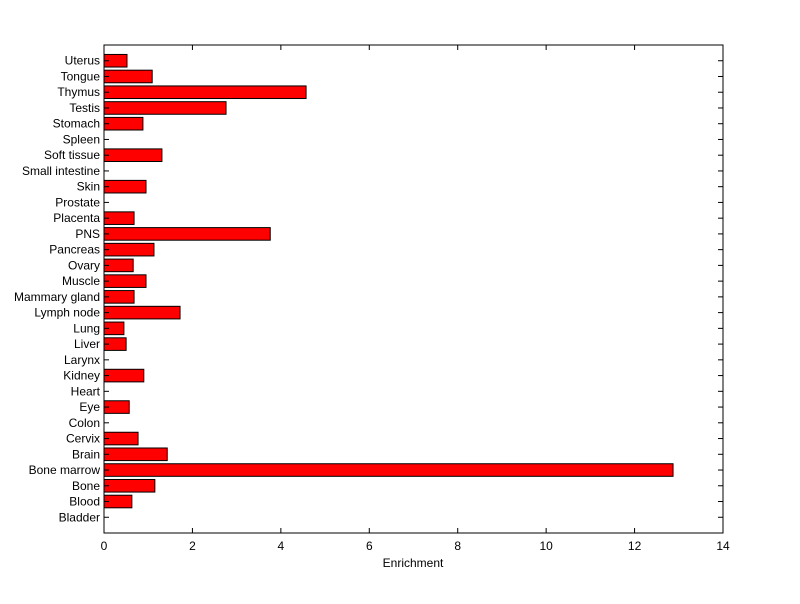 This screenshot has height=604, width=800. What do you see at coordinates (187, 234) in the screenshot?
I see `bar-pns` at bounding box center [187, 234].